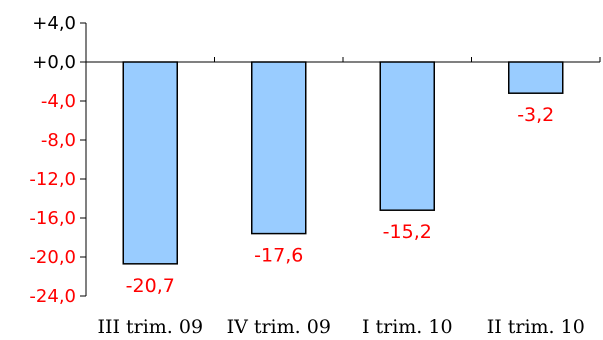 The width and height of the screenshot is (603, 340). I want to click on y-tick-label: +0,0, so click(54, 62).